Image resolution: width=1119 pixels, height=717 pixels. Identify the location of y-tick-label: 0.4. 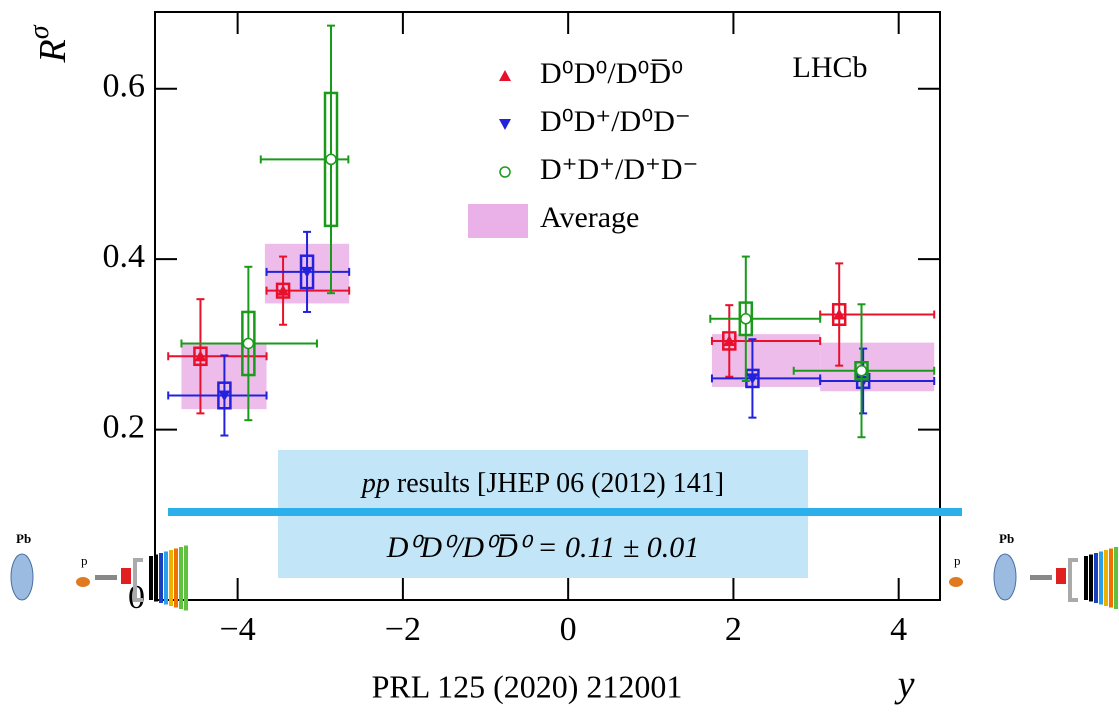
(124, 256).